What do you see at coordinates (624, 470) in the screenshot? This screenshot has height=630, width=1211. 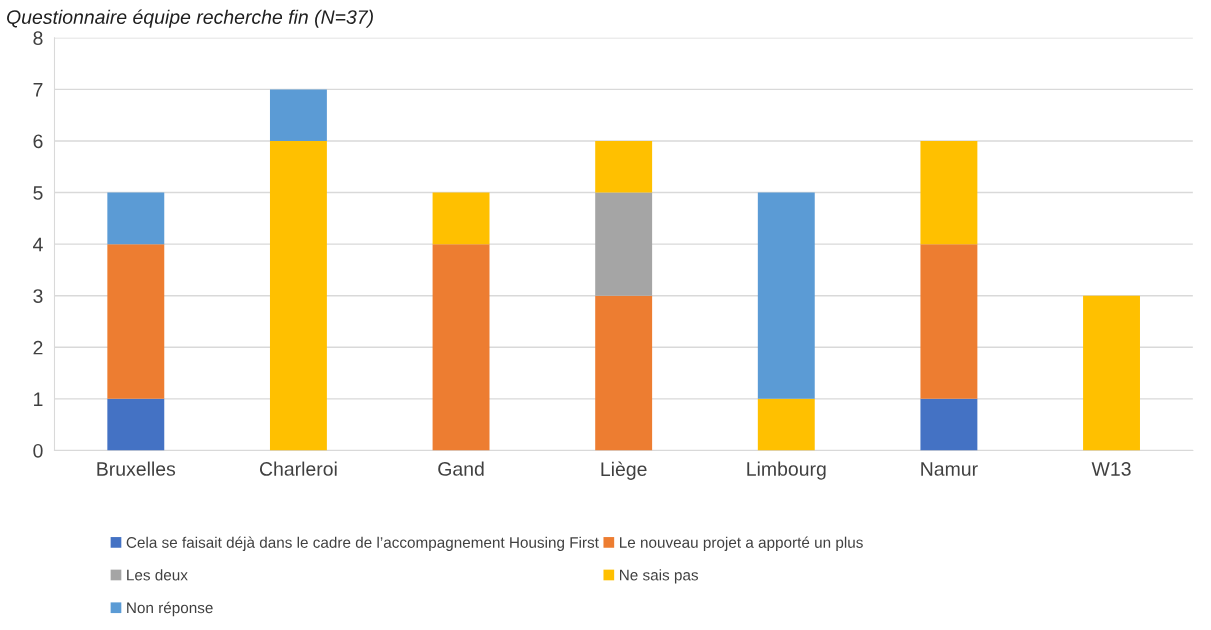 I see `x-tick-label: Liège` at bounding box center [624, 470].